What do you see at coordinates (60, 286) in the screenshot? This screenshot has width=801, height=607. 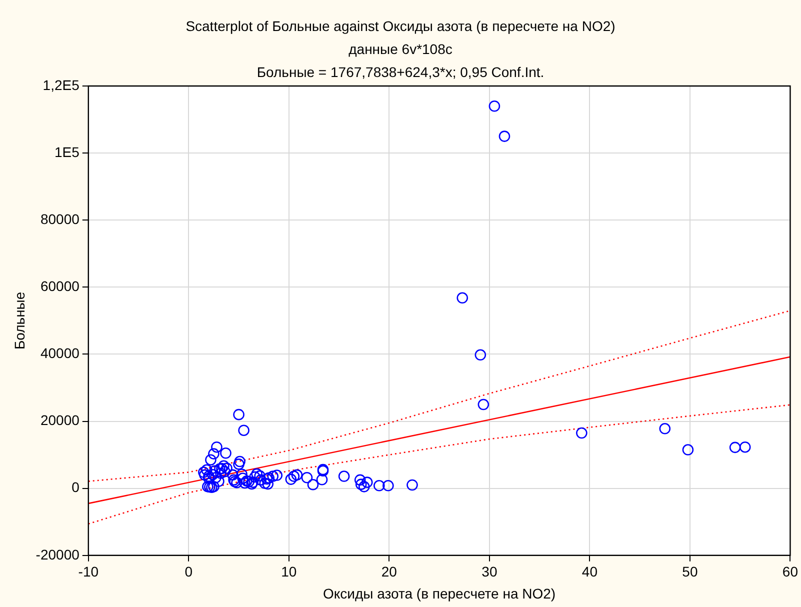 I see `y-tick-label: 60000` at bounding box center [60, 286].